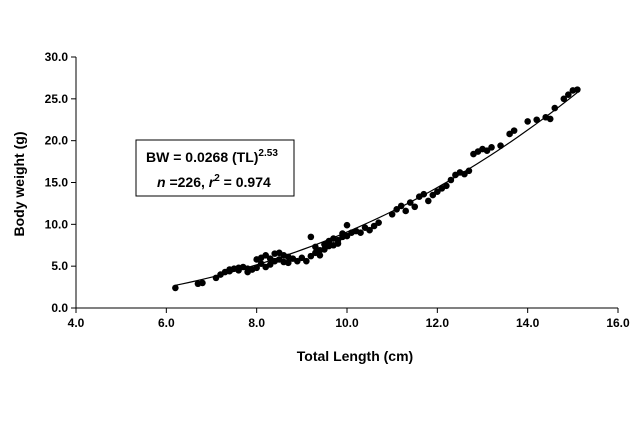 The width and height of the screenshot is (641, 424). What do you see at coordinates (166, 323) in the screenshot?
I see `x-tick-label: 6.0` at bounding box center [166, 323].